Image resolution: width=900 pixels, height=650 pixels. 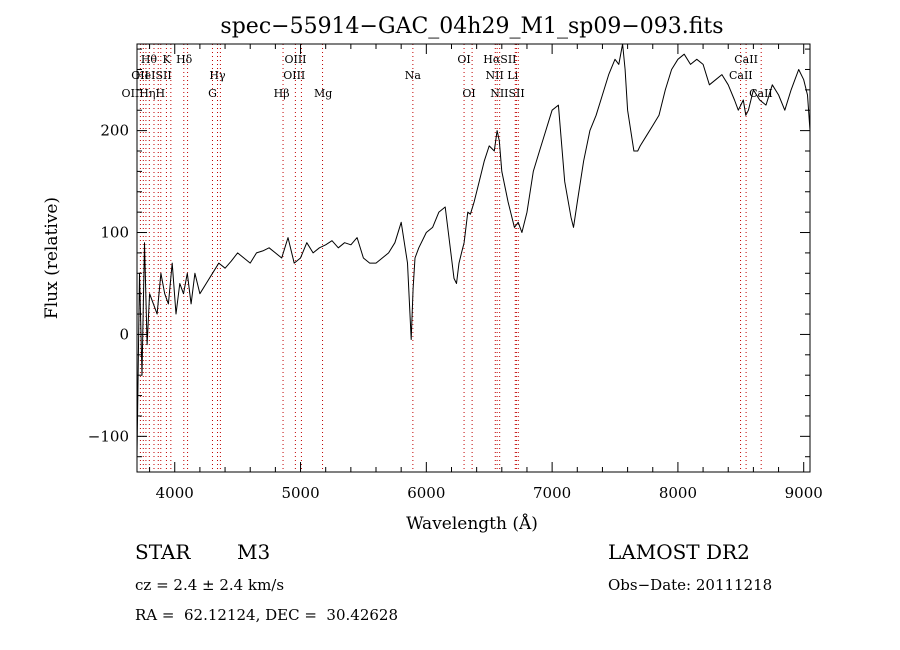 I want to click on x-tick-label-3: 7000, so click(x=552, y=493).